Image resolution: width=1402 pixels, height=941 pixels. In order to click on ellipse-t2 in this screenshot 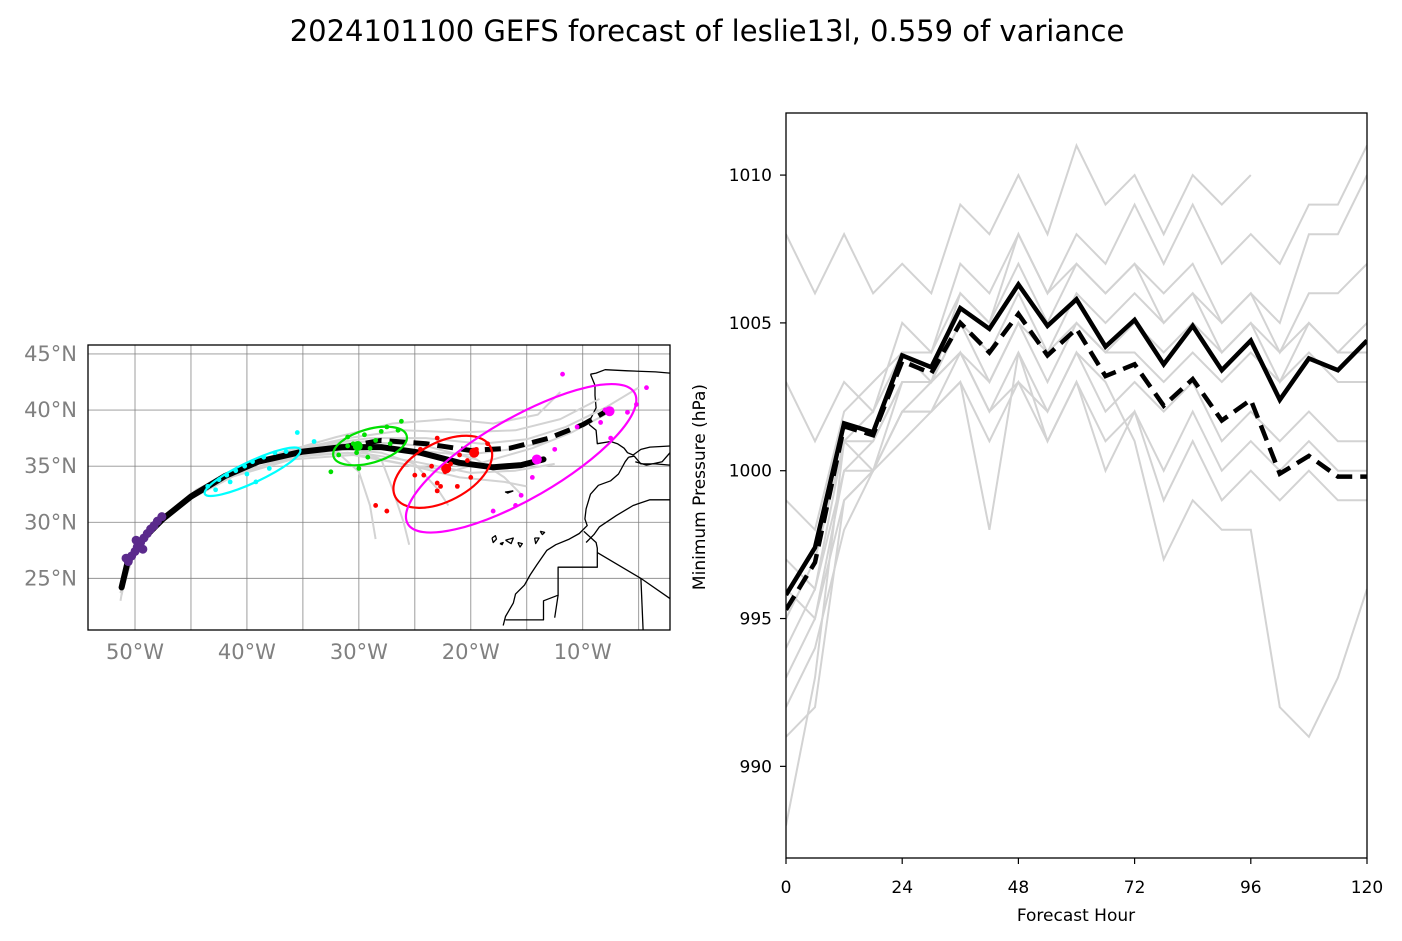, I will do `click(370, 446)`.